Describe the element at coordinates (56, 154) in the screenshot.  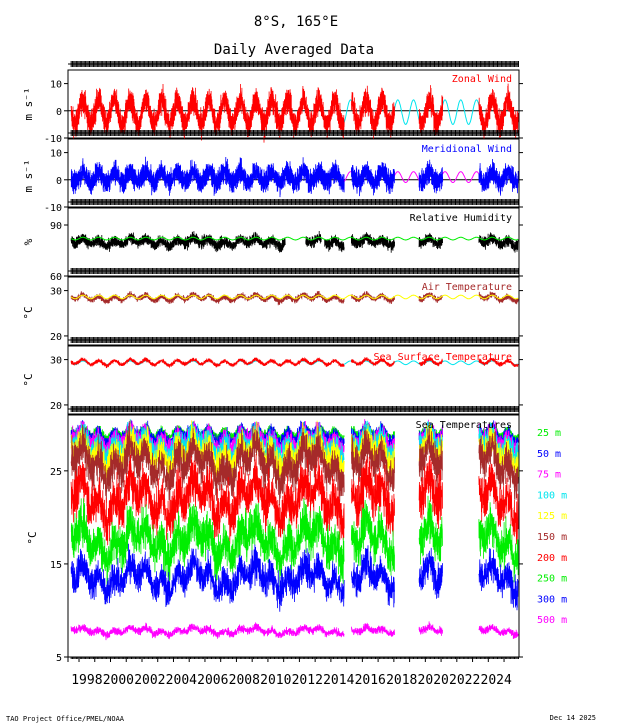
I see `panel2-ytick-label: 10` at that location.